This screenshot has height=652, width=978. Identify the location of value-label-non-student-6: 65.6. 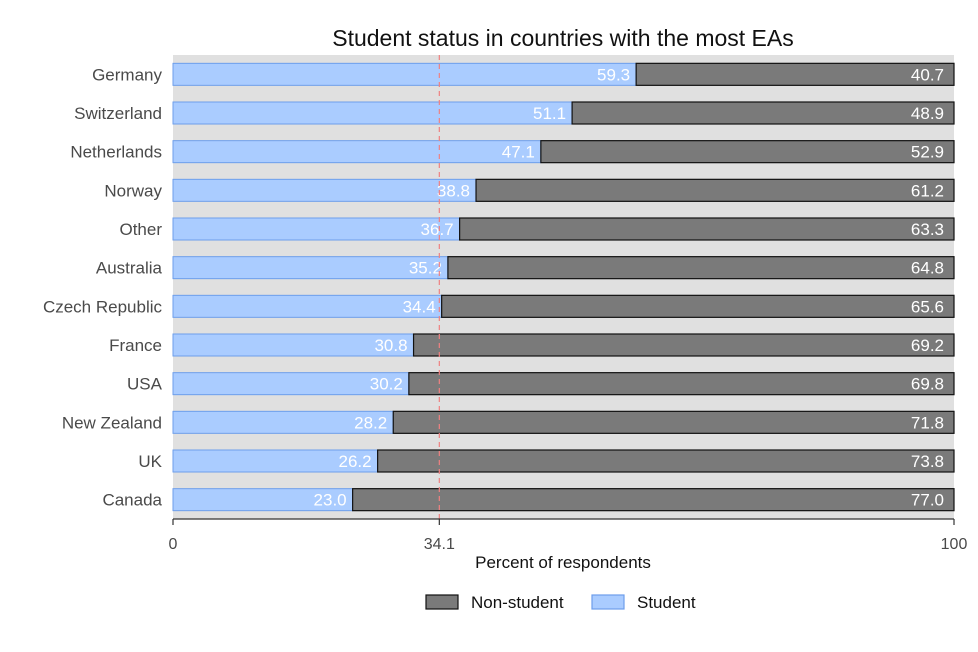
(927, 306).